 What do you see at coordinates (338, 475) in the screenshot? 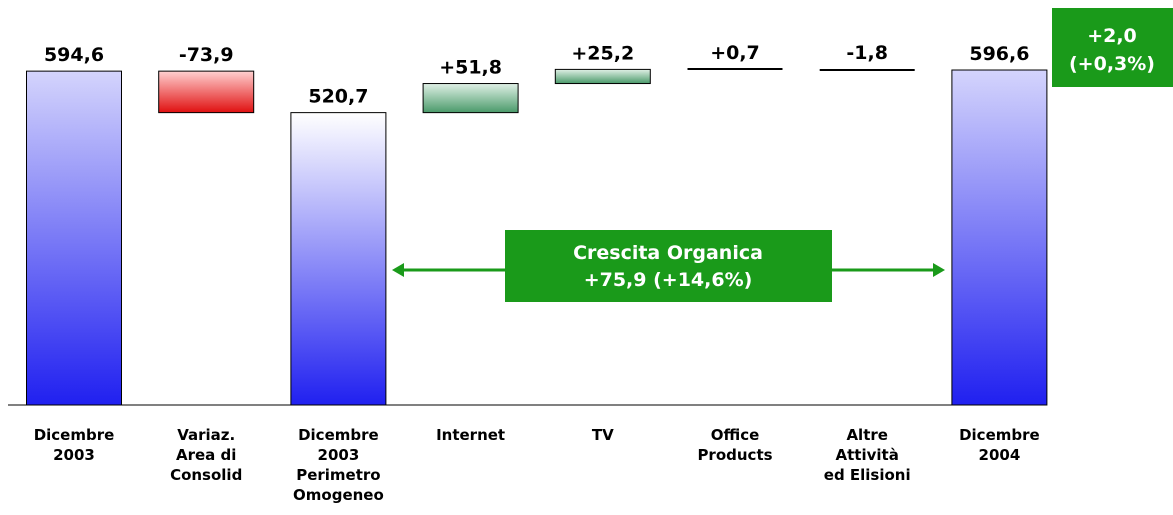
I see `category-line: Perimetro` at bounding box center [338, 475].